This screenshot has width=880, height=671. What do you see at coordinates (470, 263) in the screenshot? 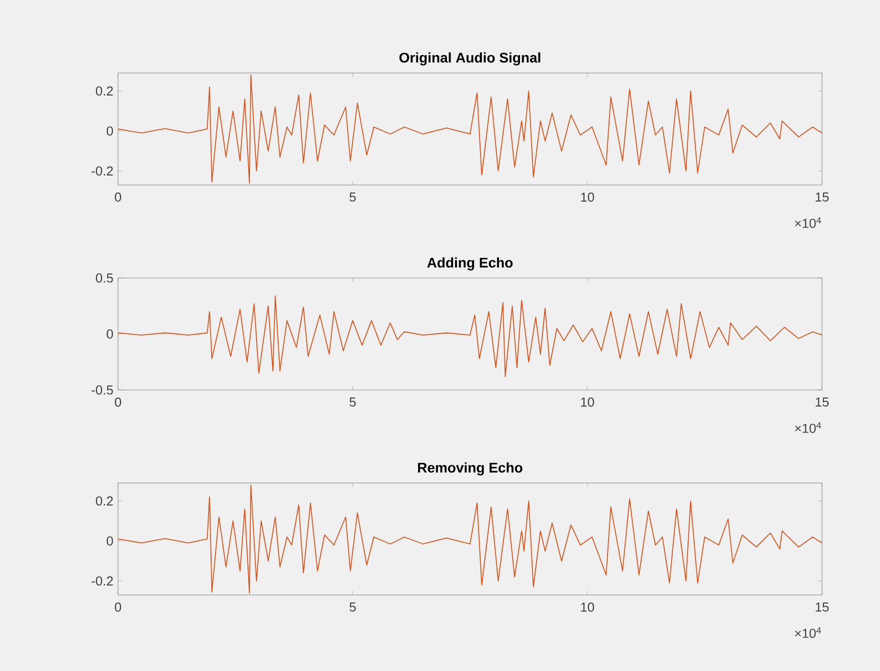
I see `chart-title: Adding Echo` at bounding box center [470, 263].